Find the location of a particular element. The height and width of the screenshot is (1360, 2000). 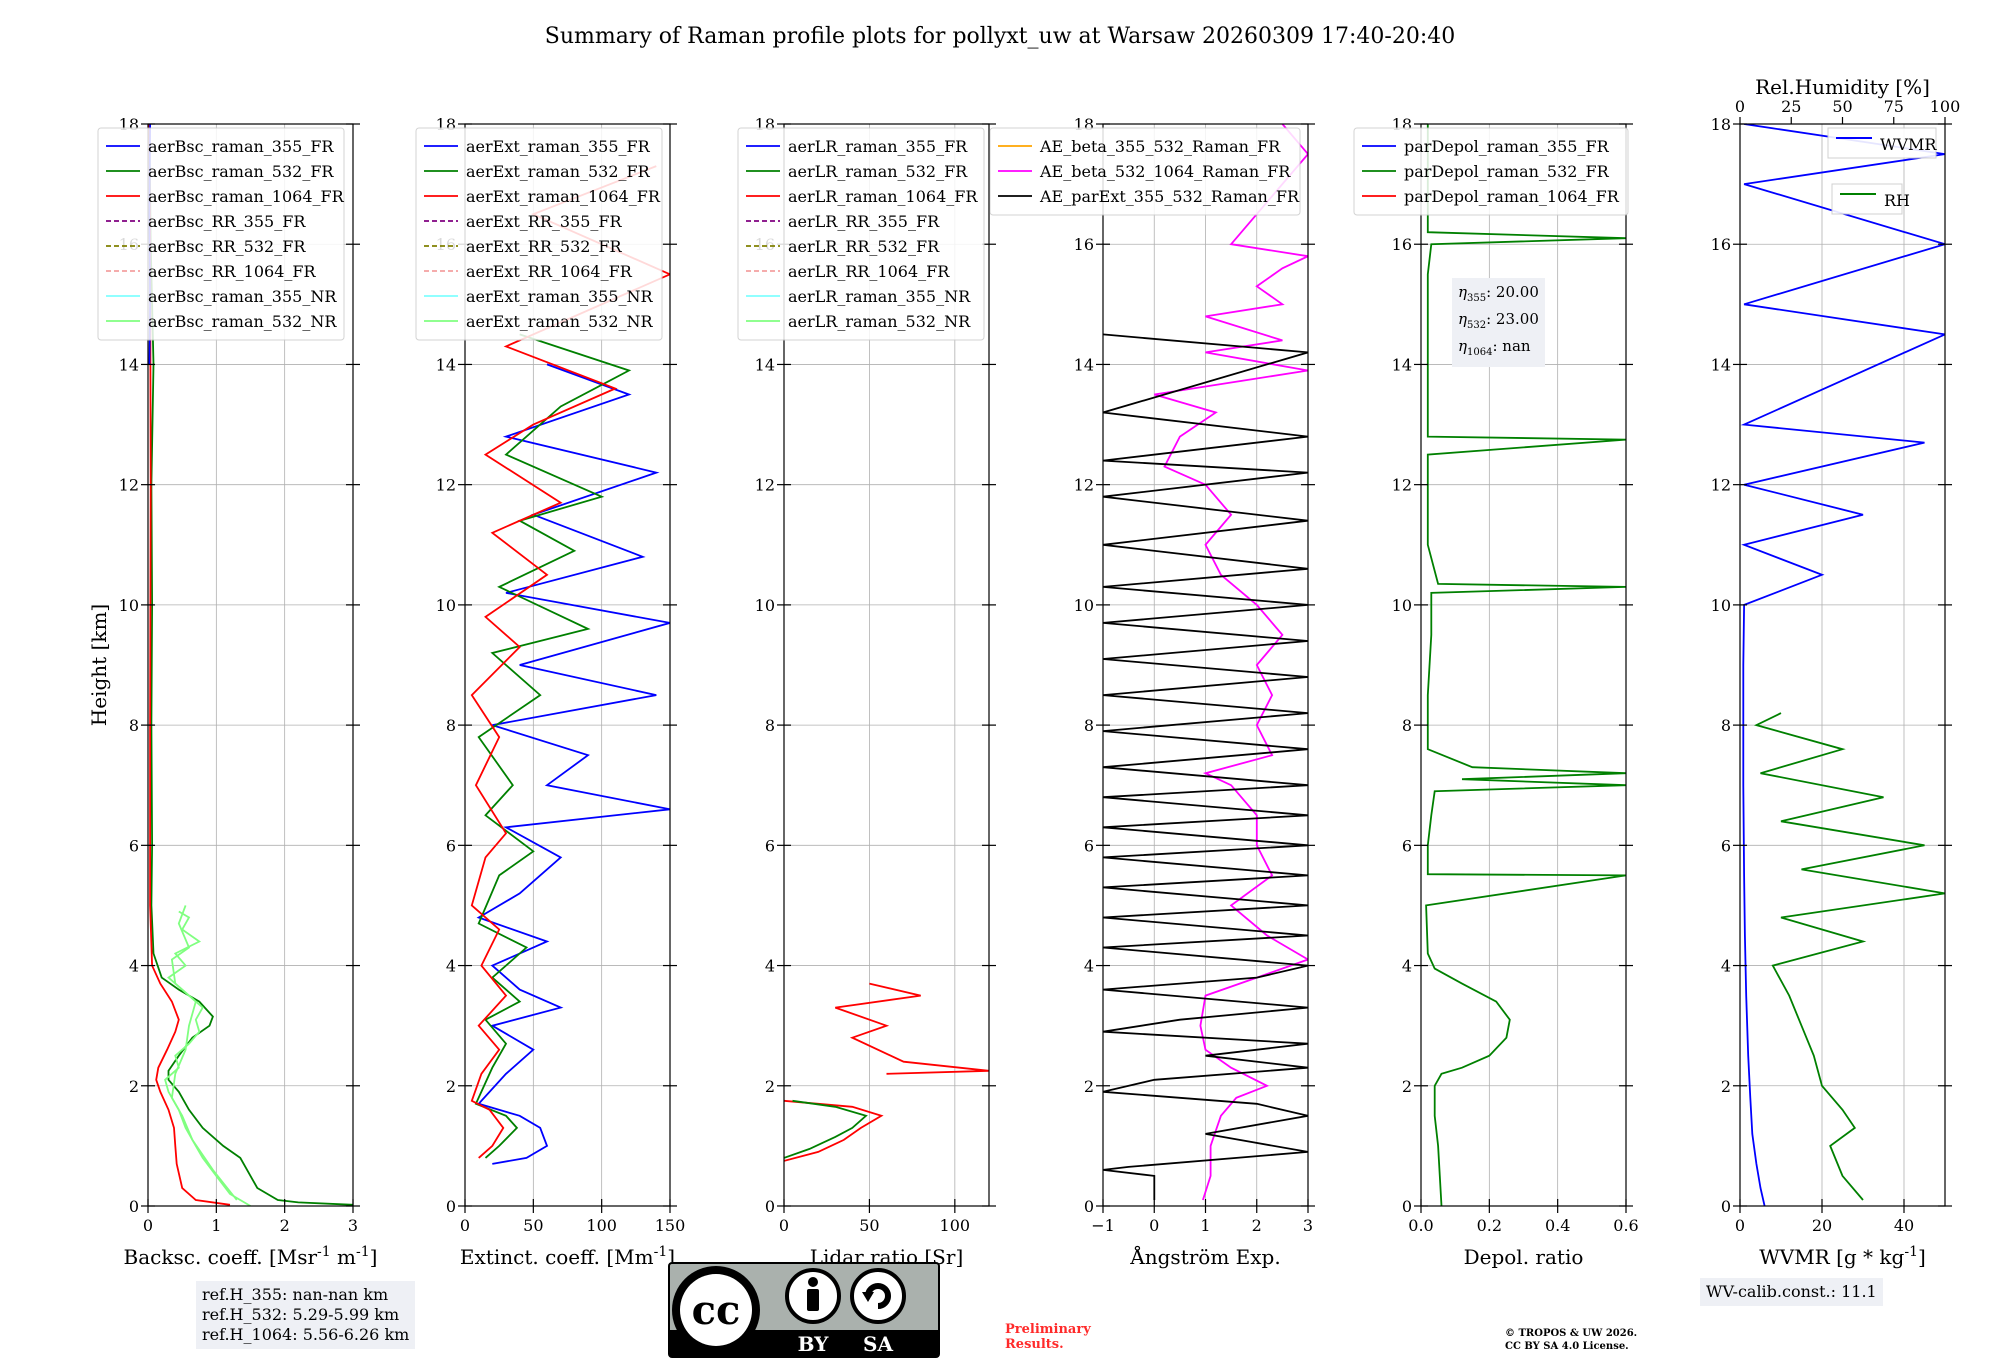

preliminary-note: Preliminary Results. is located at coordinates (1048, 1337).